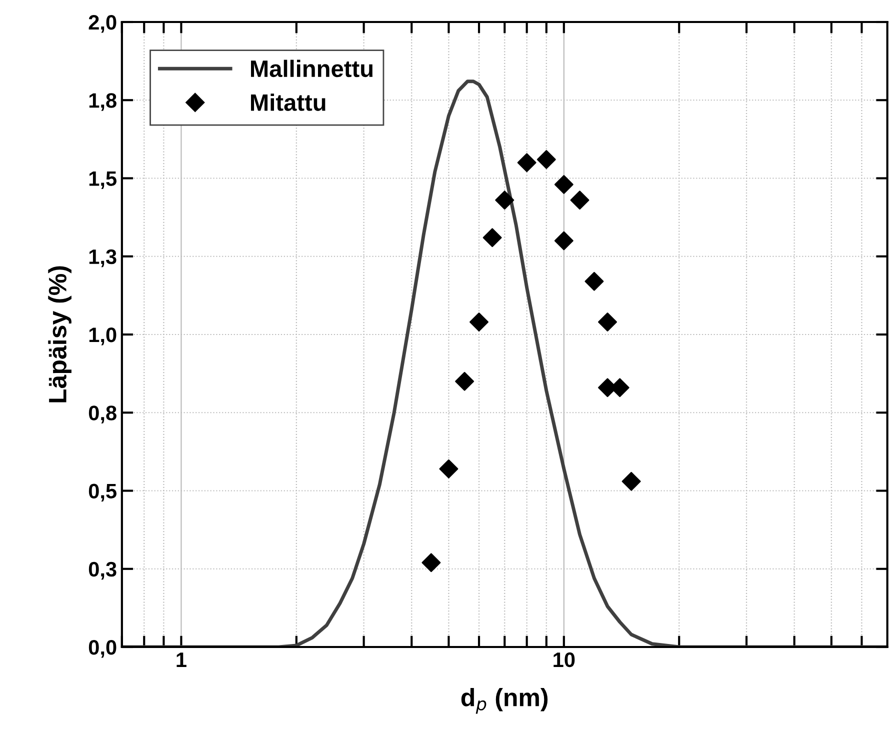 The image size is (890, 746). Describe the element at coordinates (504, 701) in the screenshot. I see `x-axis-title: d$_{p}$ (nm)` at that location.